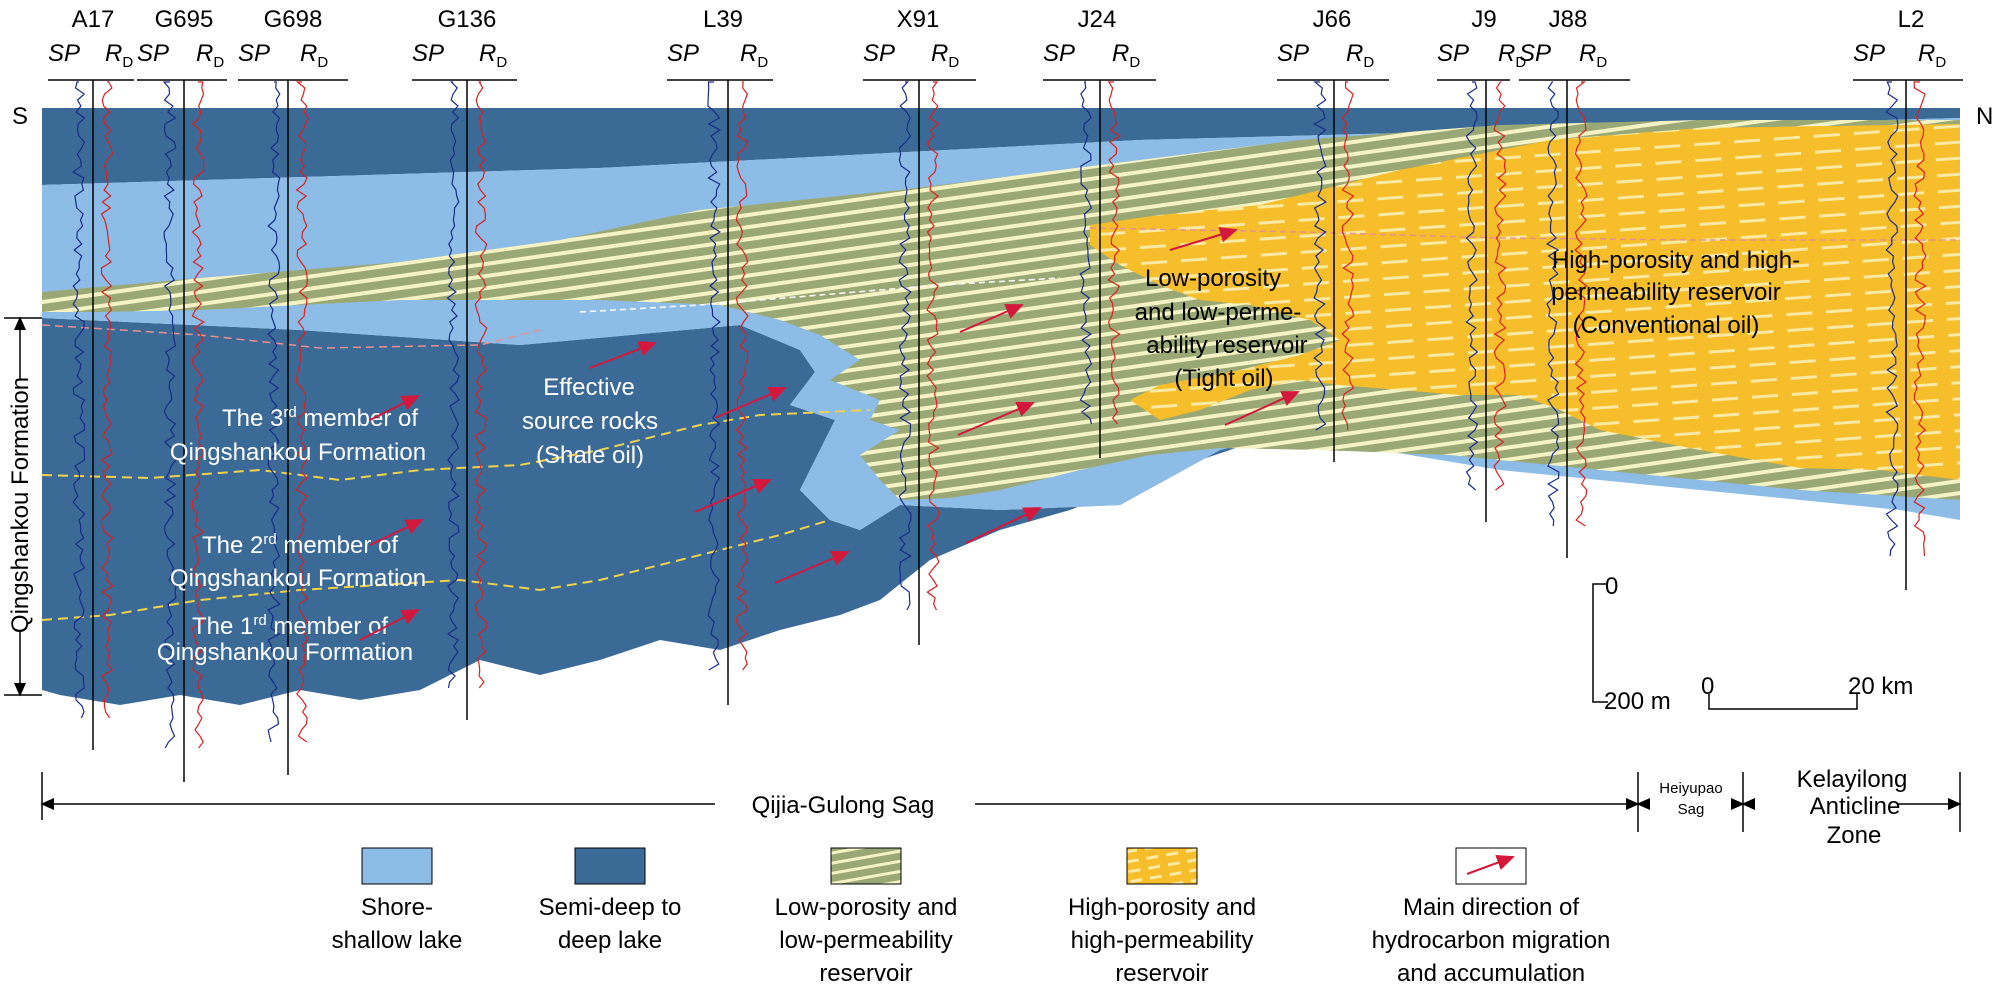 The image size is (2000, 994). I want to click on compass-north: N, so click(1984, 116).